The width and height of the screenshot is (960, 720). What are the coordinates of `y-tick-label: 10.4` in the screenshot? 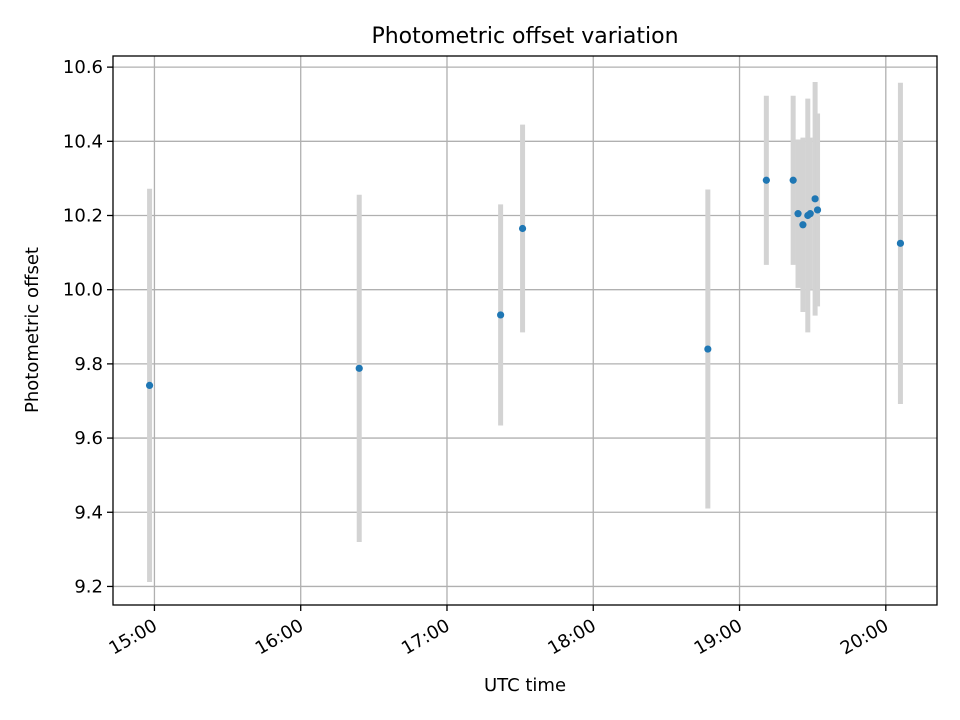 It's located at (83, 141).